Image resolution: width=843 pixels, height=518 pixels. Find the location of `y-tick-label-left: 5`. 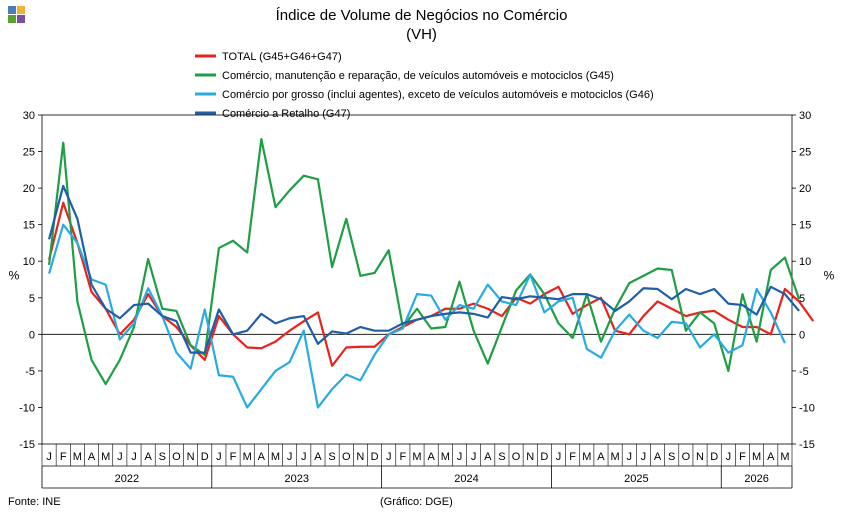

y-tick-label-left: 5 is located at coordinates (32, 299).